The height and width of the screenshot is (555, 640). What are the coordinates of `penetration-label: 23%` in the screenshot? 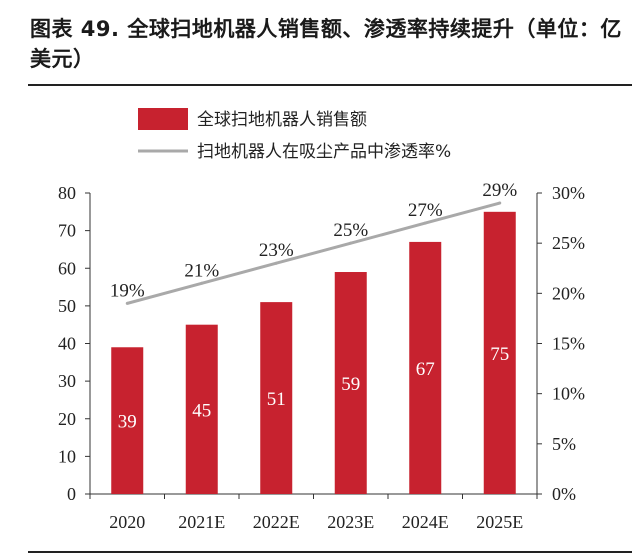 It's located at (276, 250).